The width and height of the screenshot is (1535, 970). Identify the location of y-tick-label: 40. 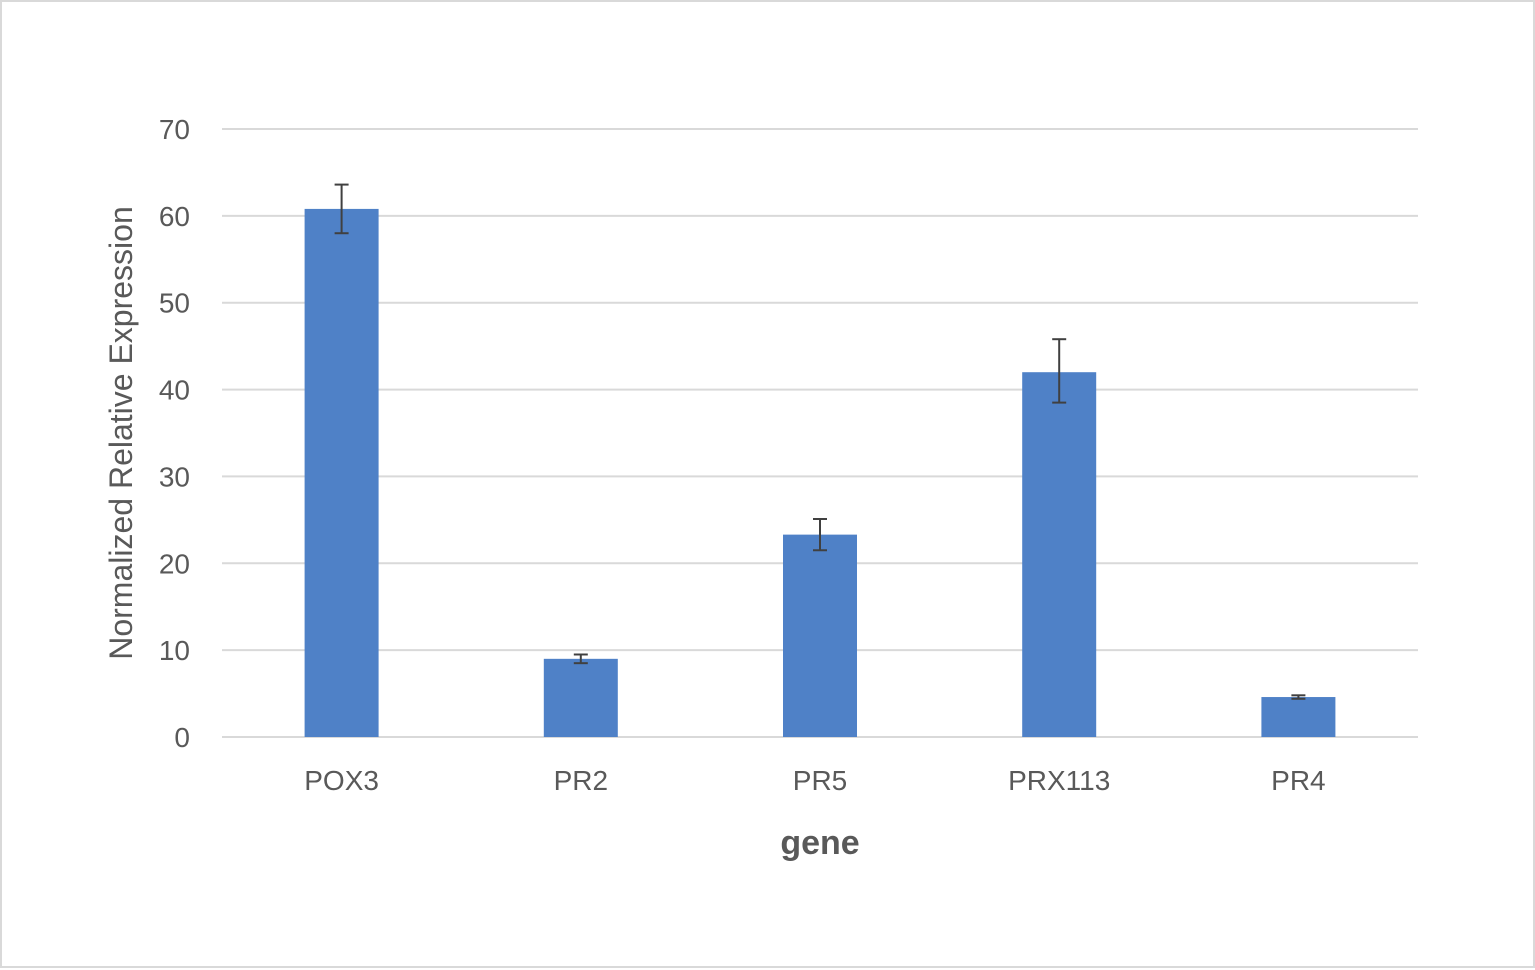
(174, 390).